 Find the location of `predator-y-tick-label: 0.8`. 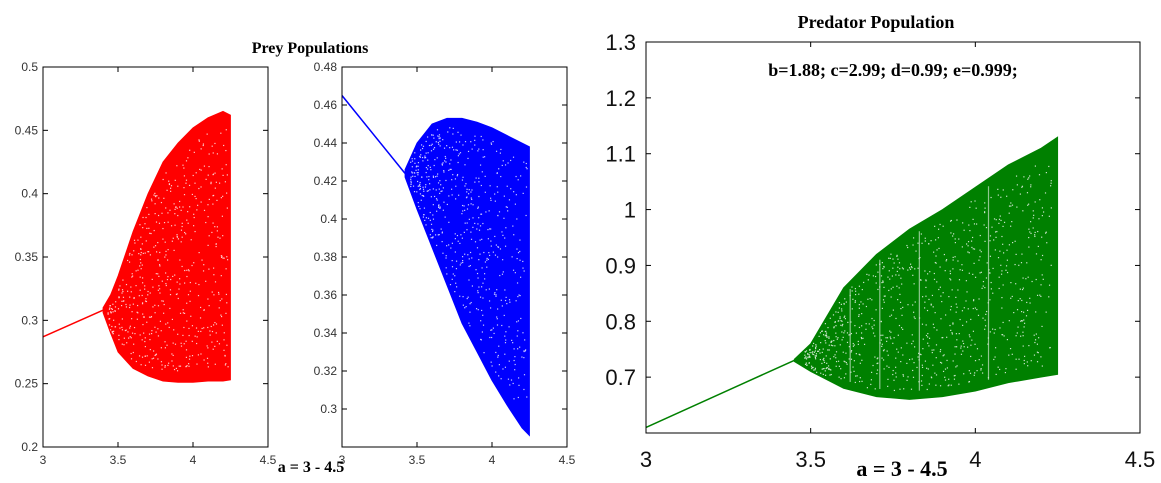

predator-y-tick-label: 0.8 is located at coordinates (620, 321).